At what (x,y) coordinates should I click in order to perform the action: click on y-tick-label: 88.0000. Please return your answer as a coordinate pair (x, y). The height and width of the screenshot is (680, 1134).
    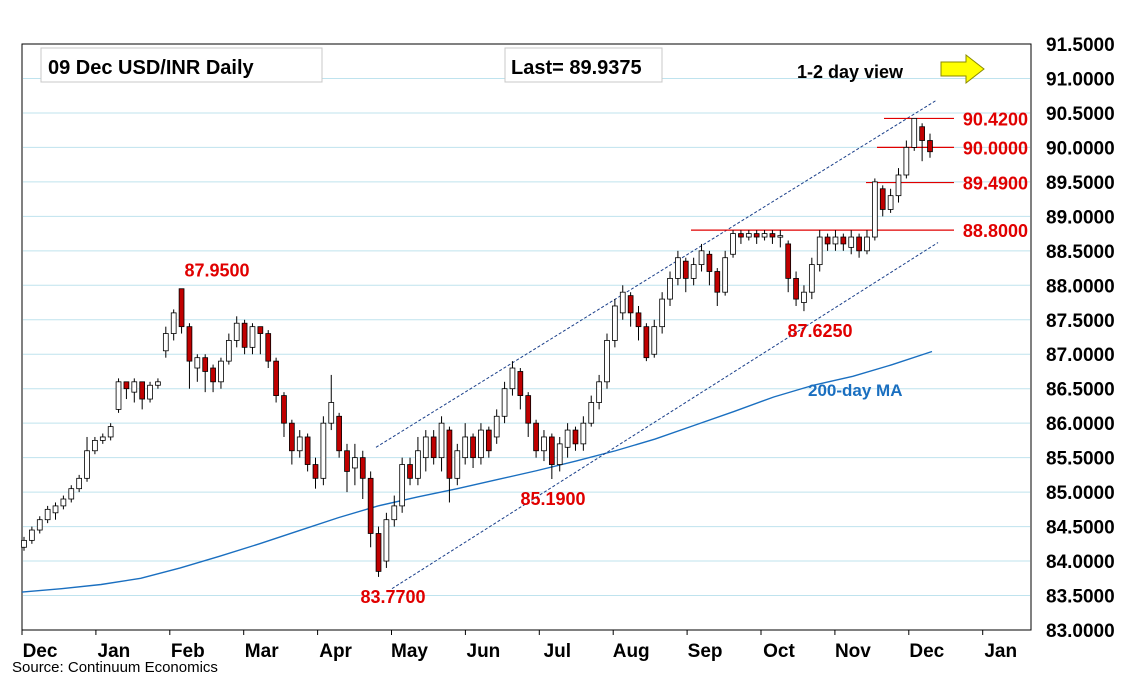
    Looking at the image, I should click on (1080, 286).